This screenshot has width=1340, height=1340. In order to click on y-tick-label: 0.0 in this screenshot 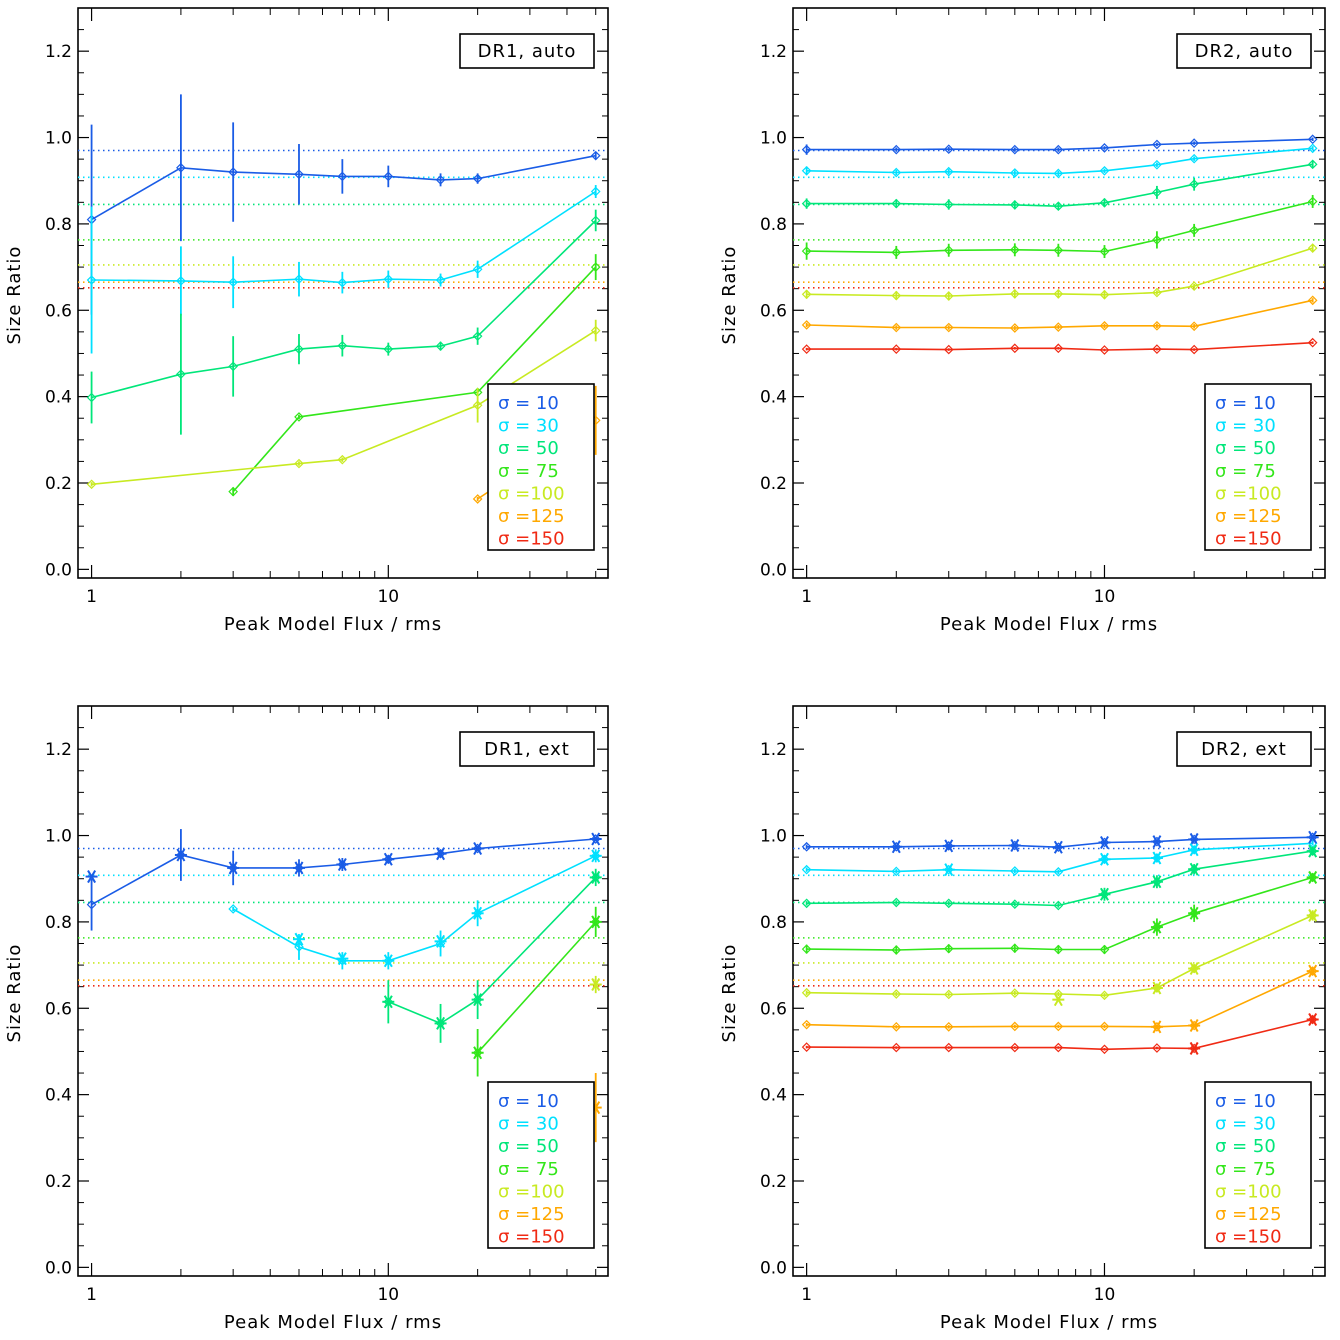, I will do `click(773, 570)`.